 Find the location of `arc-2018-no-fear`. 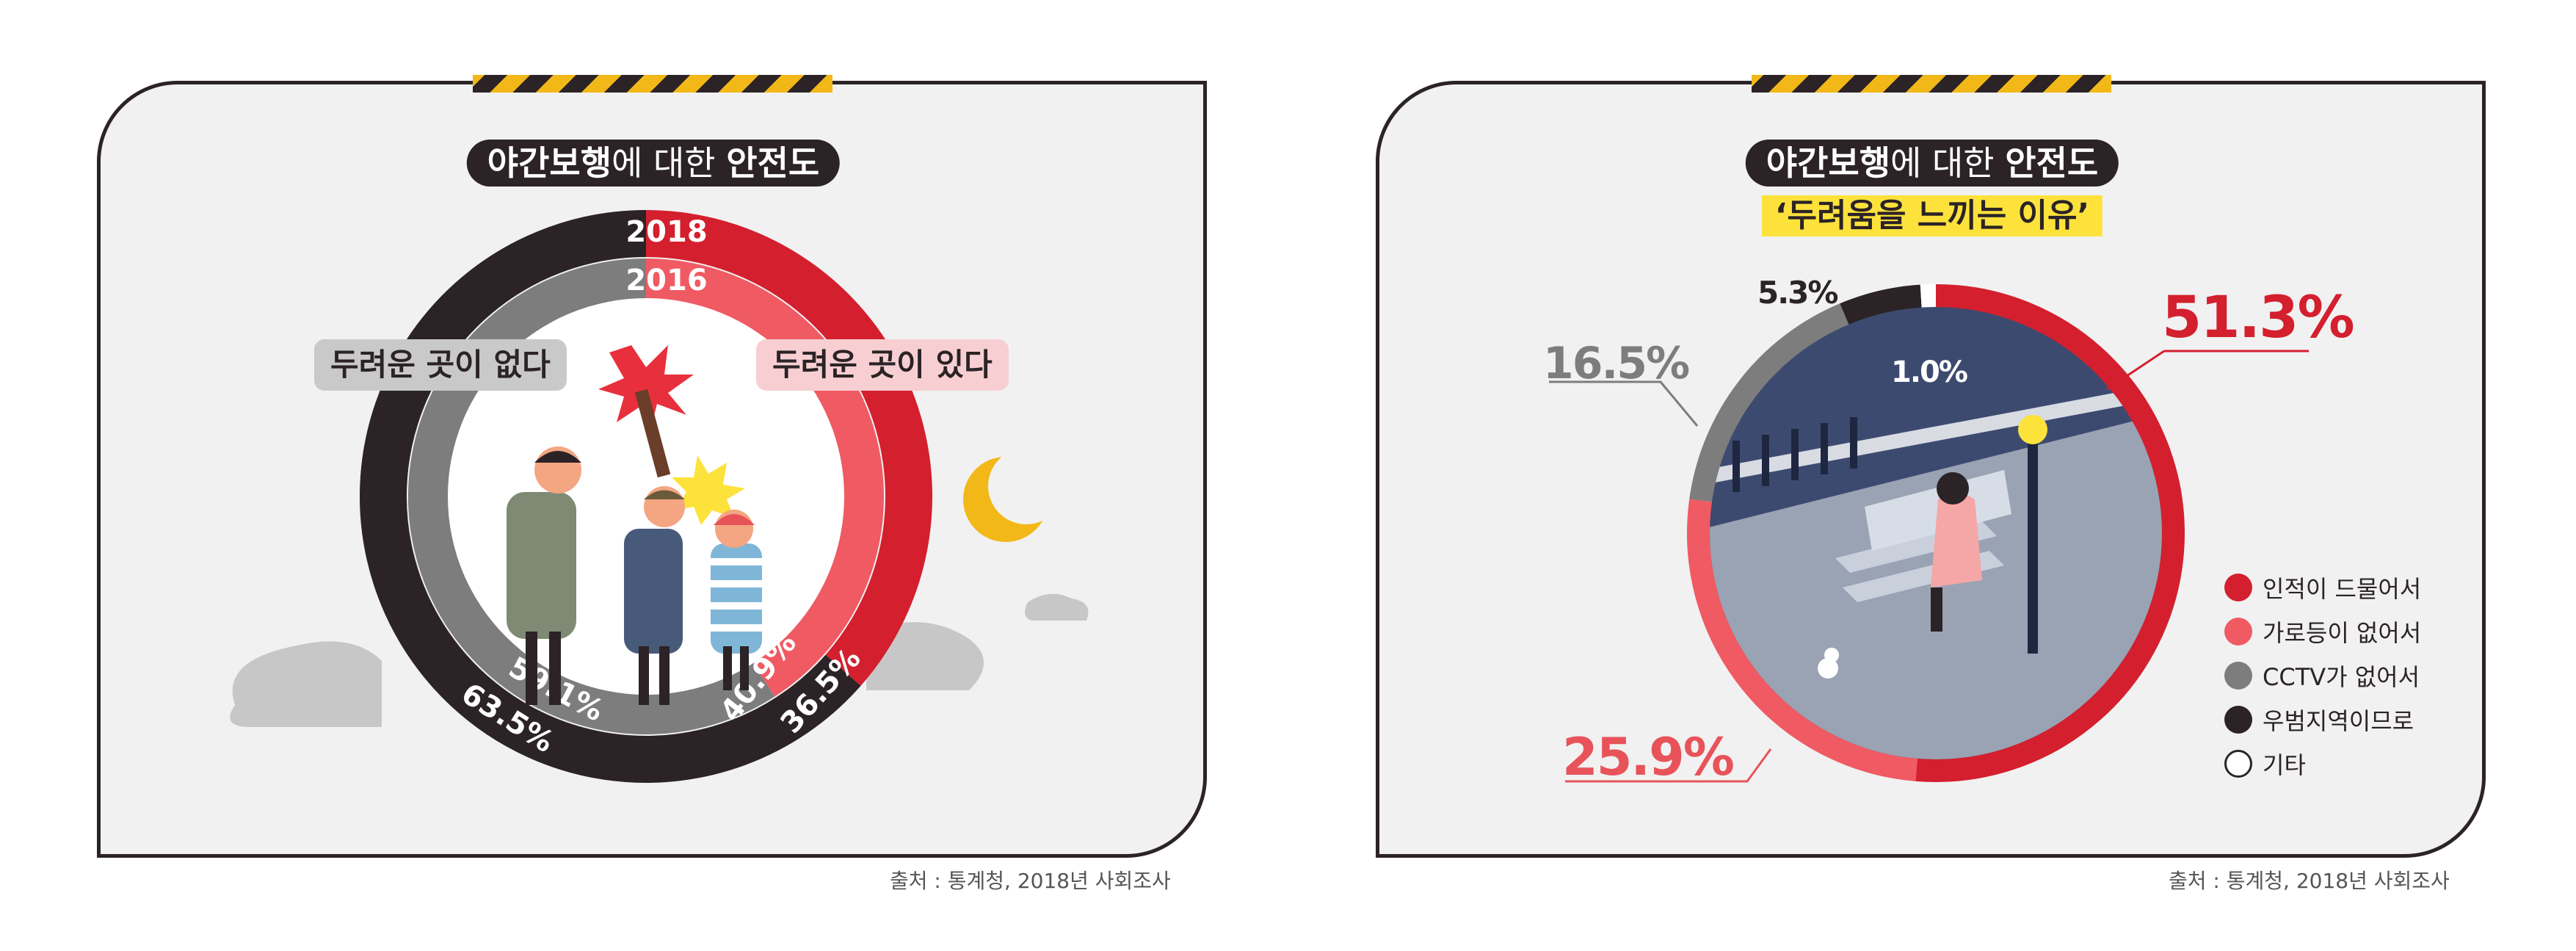

arc-2018-no-fear is located at coordinates (611, 496).